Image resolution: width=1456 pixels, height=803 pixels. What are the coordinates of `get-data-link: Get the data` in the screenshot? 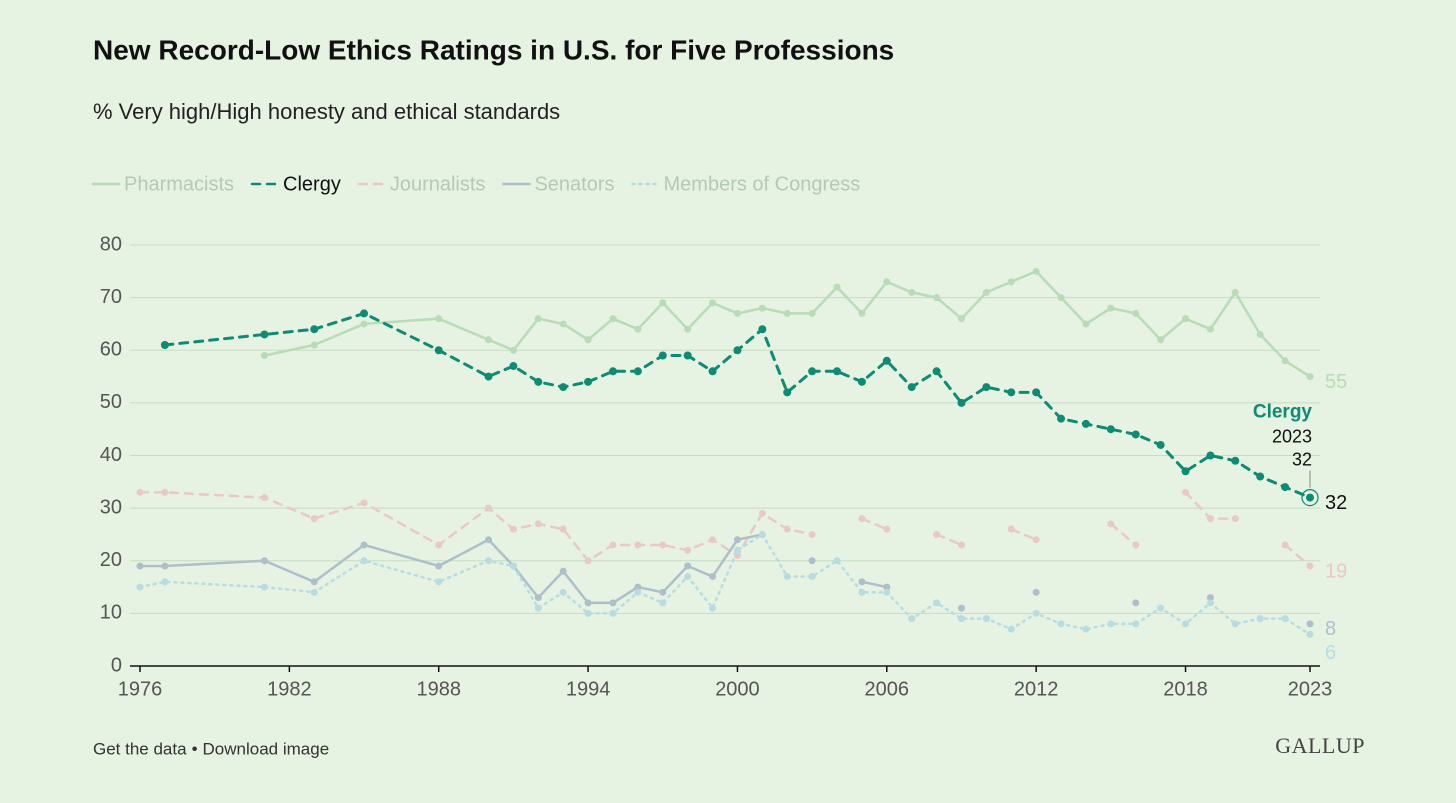 It's located at (140, 748).